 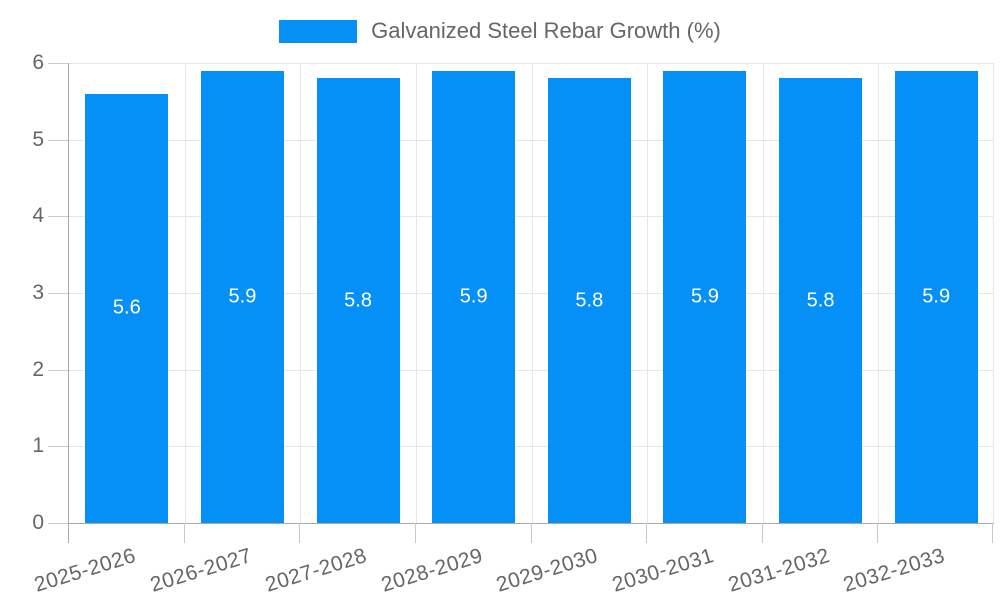 What do you see at coordinates (38, 292) in the screenshot?
I see `y-axis-label: 3` at bounding box center [38, 292].